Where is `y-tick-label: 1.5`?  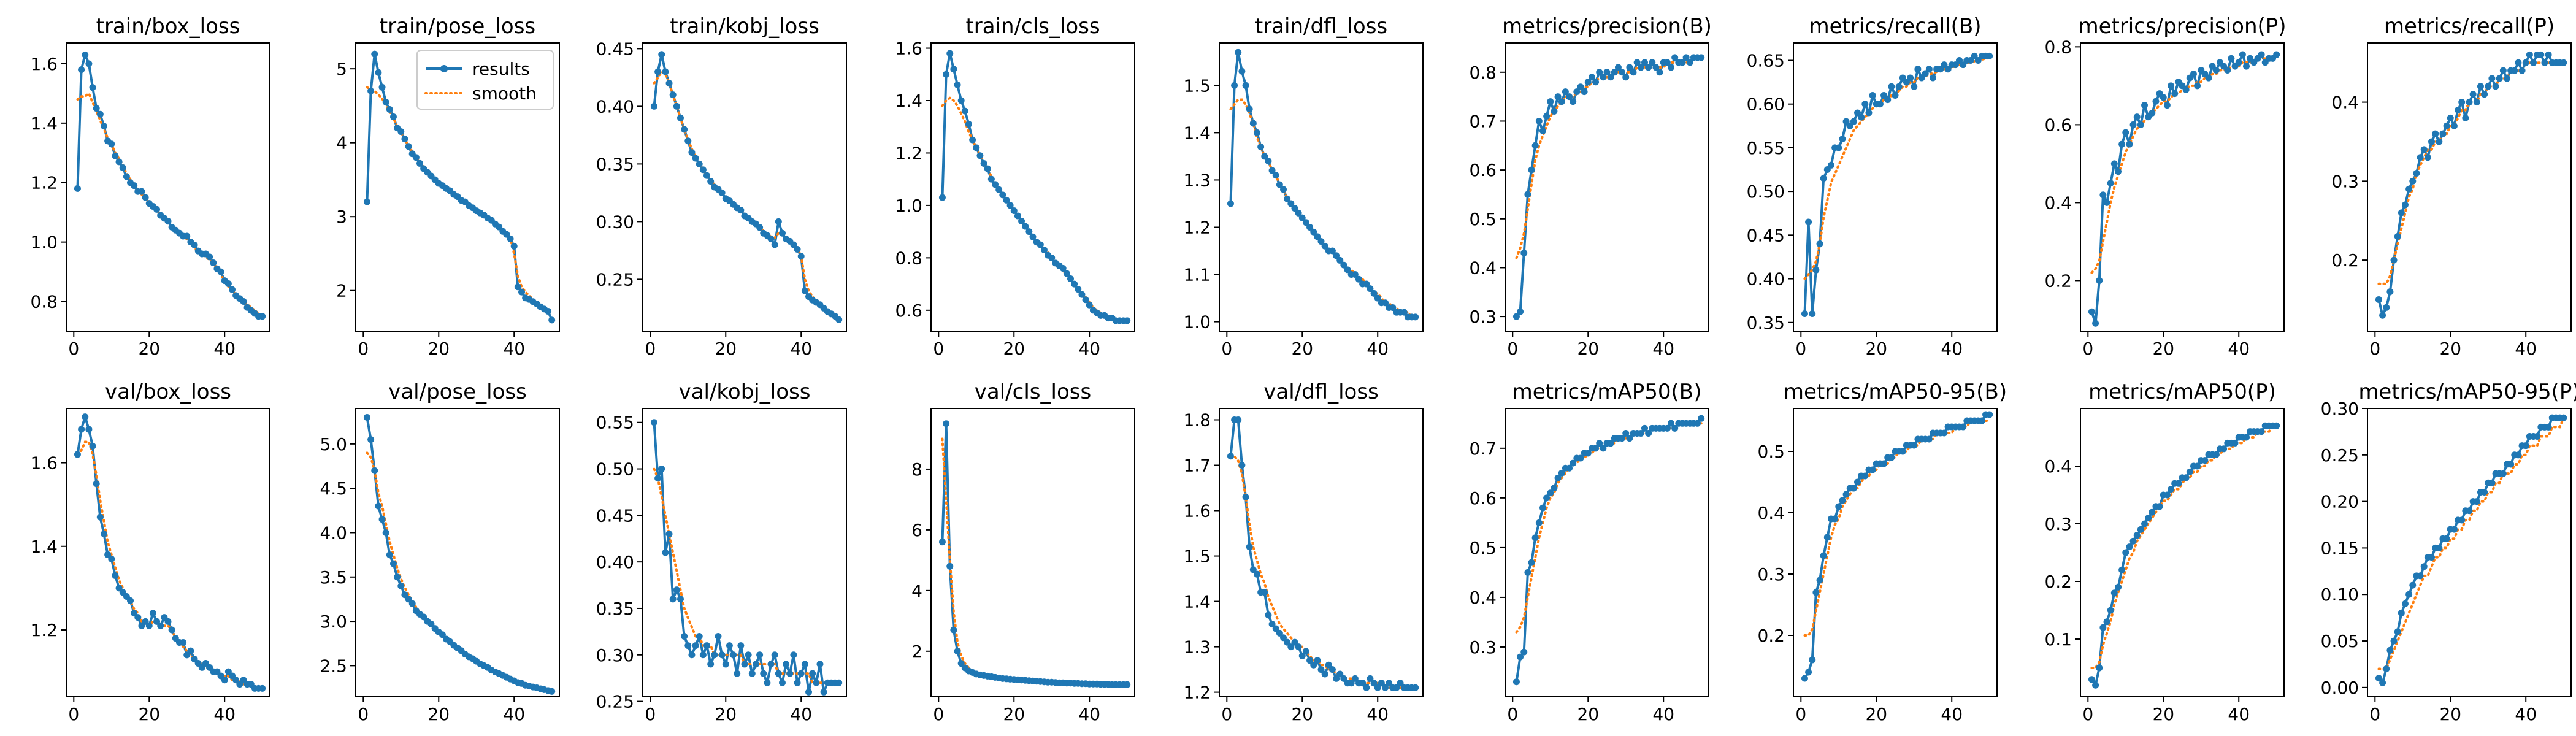 y-tick-label: 1.5 is located at coordinates (1197, 556).